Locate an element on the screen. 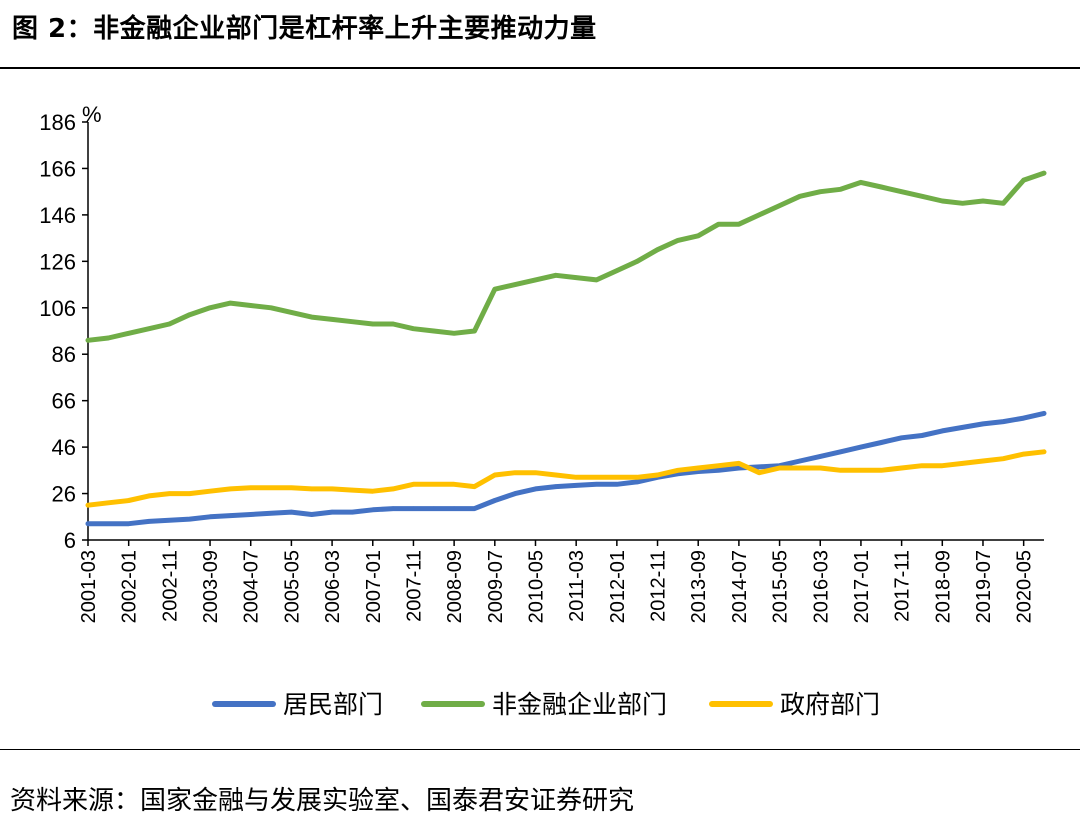  x-tick-label-2005-05: 2005-05 is located at coordinates (292, 586).